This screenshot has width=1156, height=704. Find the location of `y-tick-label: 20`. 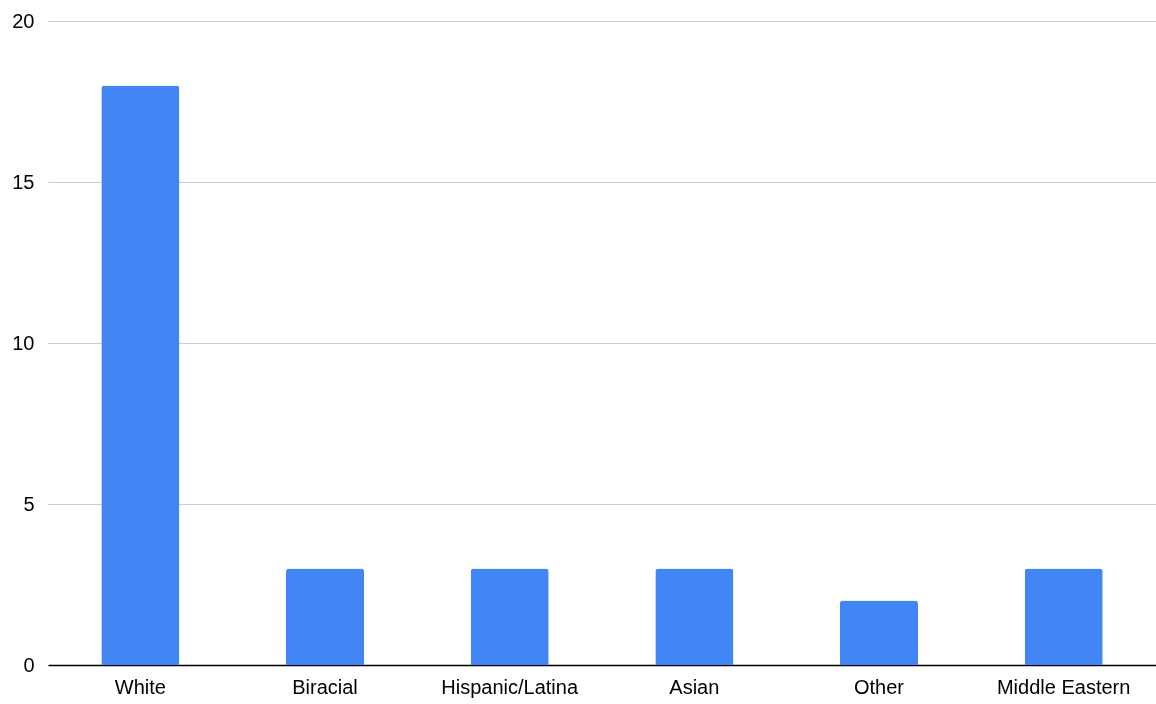

y-tick-label: 20 is located at coordinates (23, 20).